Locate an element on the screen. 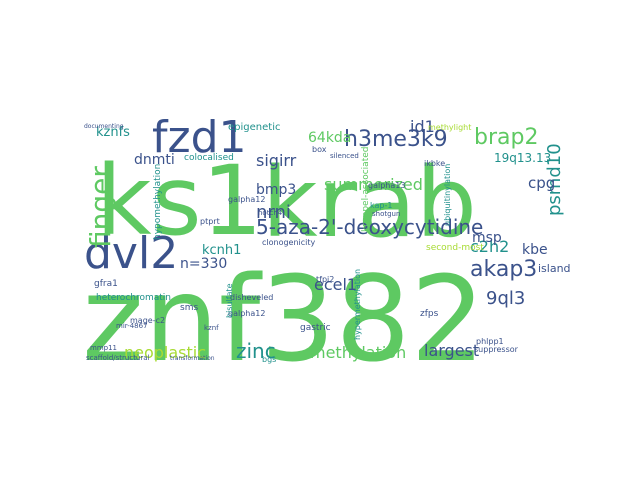 The width and height of the screenshot is (640, 480). cloud-word: ubiquitinylation is located at coordinates (447, 195).